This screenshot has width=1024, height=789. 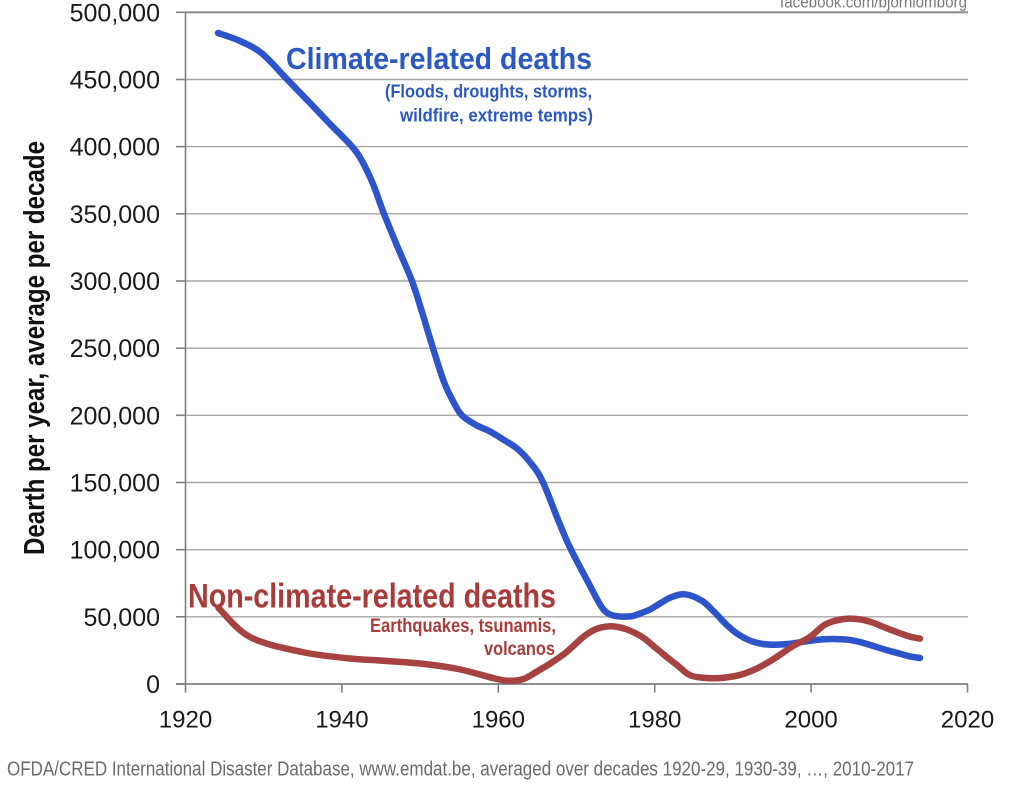 I want to click on svg-text: 500,000, so click(x=115, y=13).